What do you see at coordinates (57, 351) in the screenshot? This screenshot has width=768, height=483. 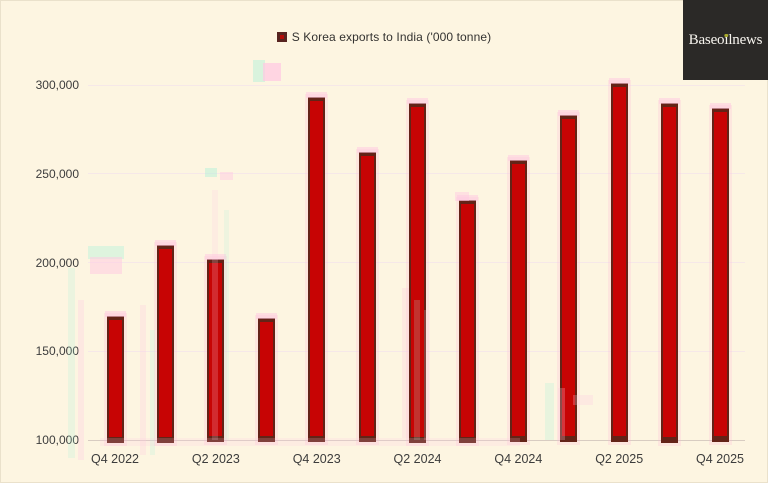 I see `y-axis-label-150000: 150,000` at bounding box center [57, 351].